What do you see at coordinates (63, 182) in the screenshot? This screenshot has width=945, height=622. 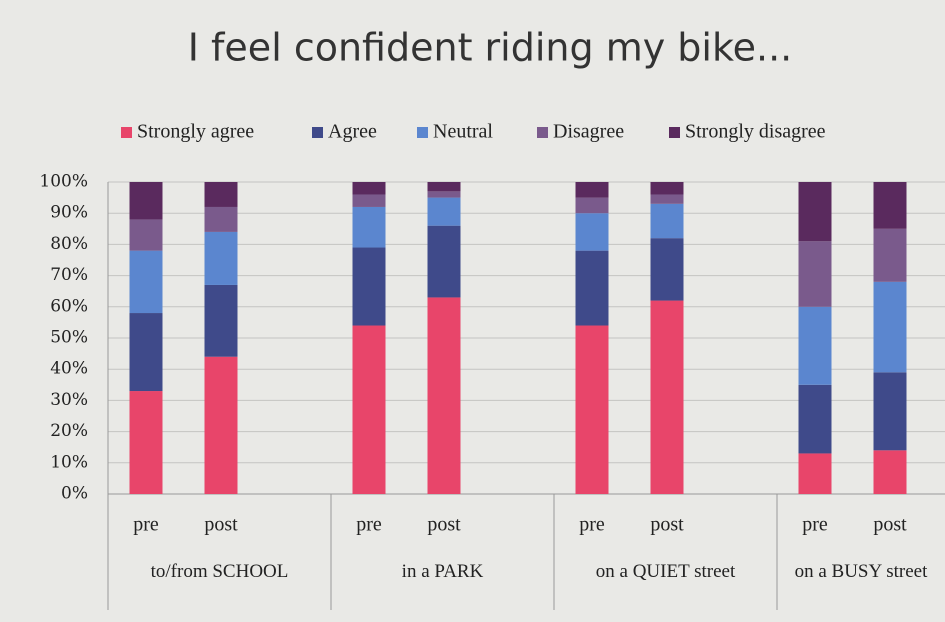 I see `y-tick-label: 100%` at bounding box center [63, 182].